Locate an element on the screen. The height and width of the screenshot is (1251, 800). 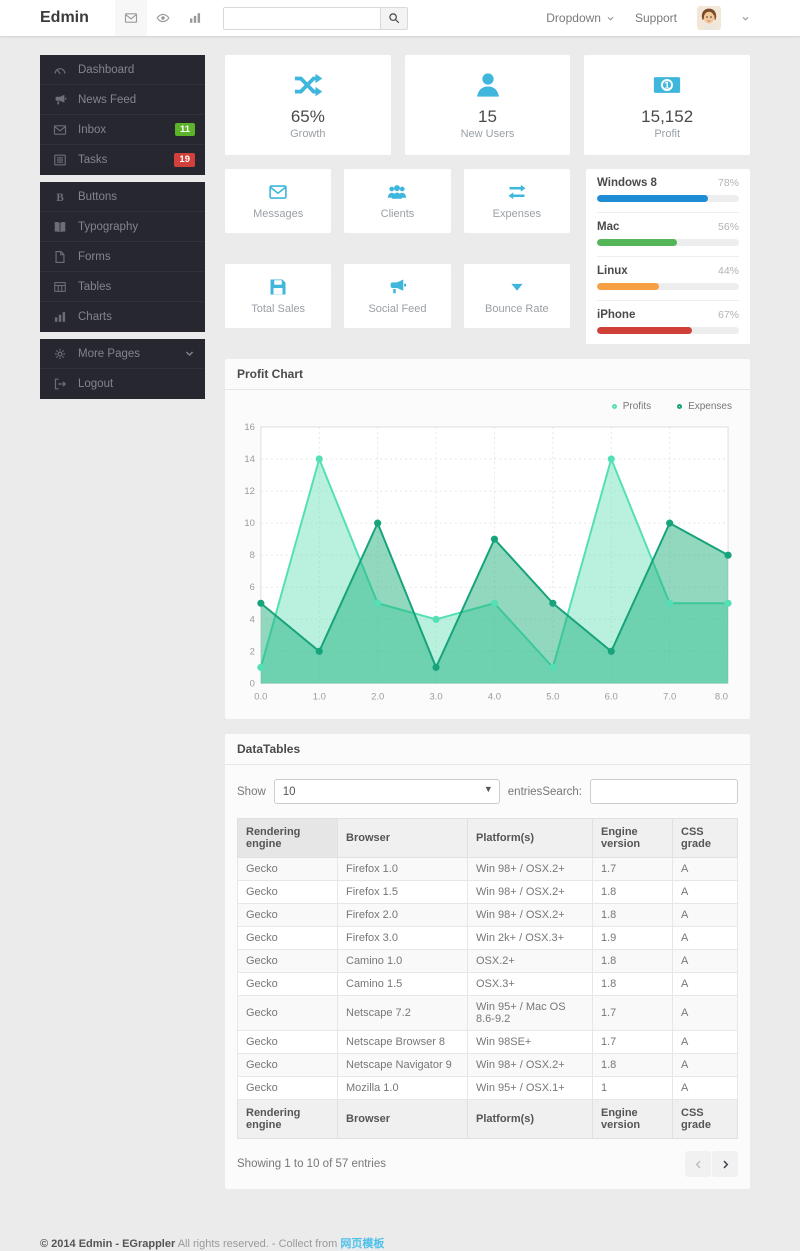
table-search-input is located at coordinates (664, 792).